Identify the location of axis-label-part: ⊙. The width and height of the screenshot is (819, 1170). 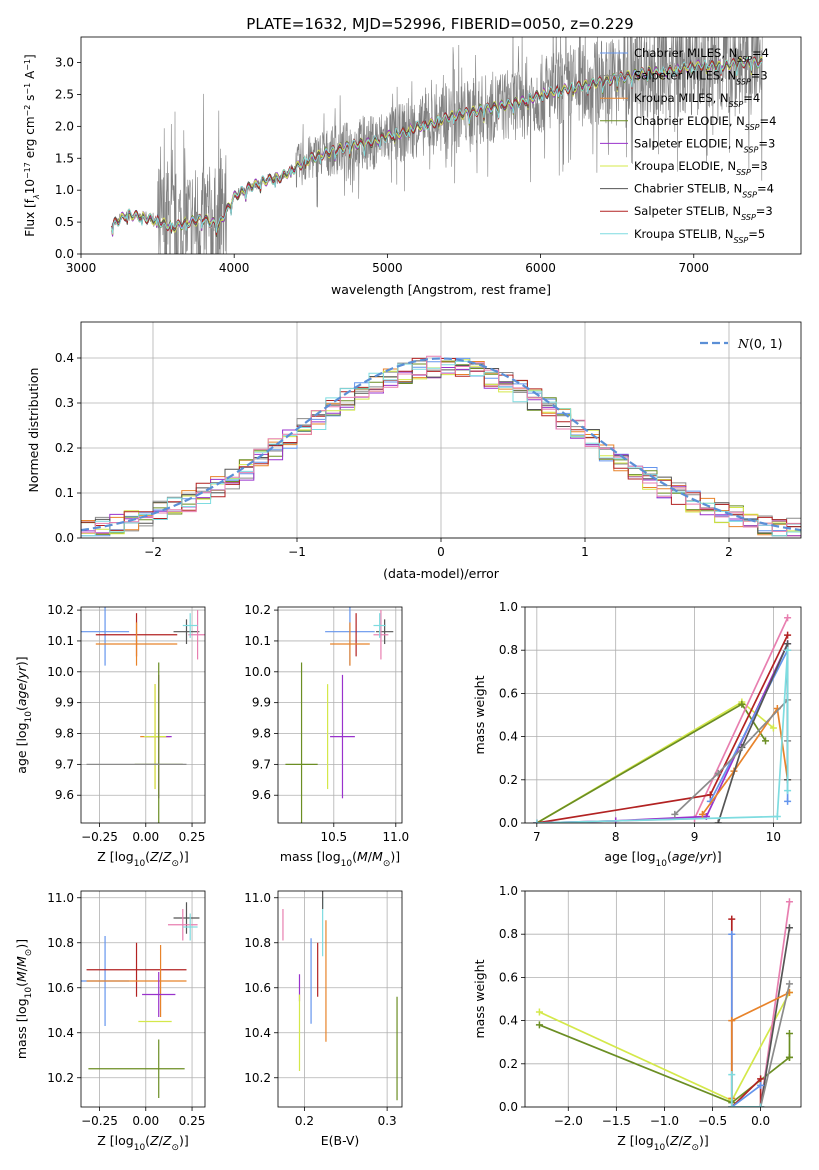
(175, 864).